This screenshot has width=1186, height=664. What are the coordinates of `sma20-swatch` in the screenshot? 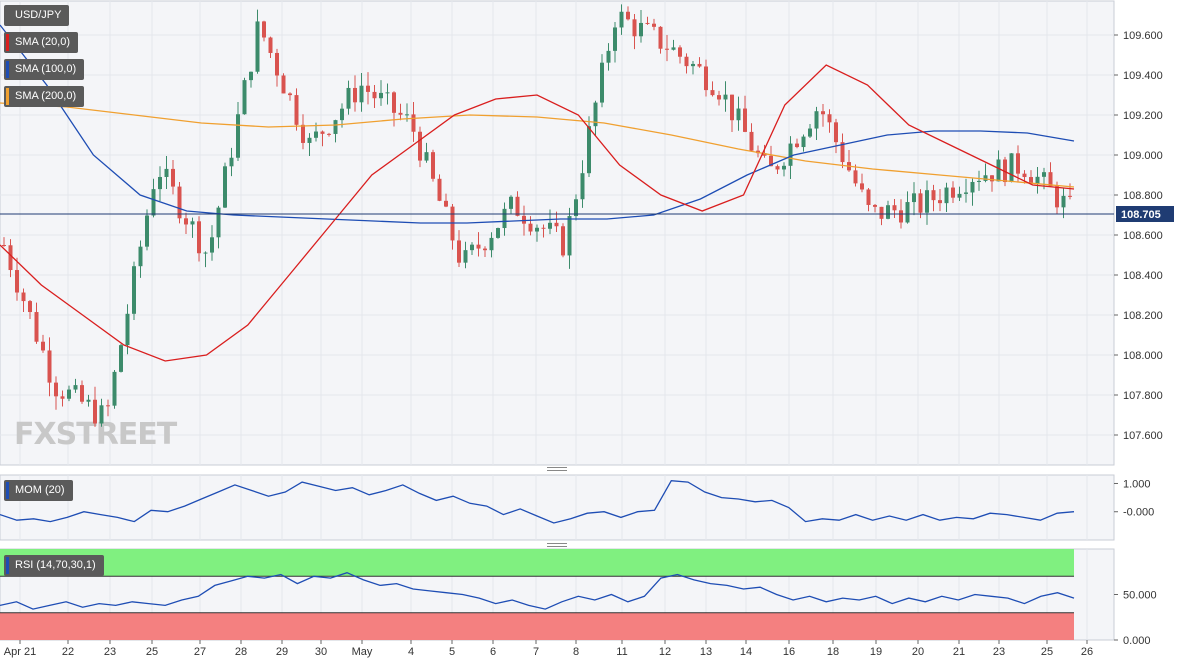 It's located at (7, 42).